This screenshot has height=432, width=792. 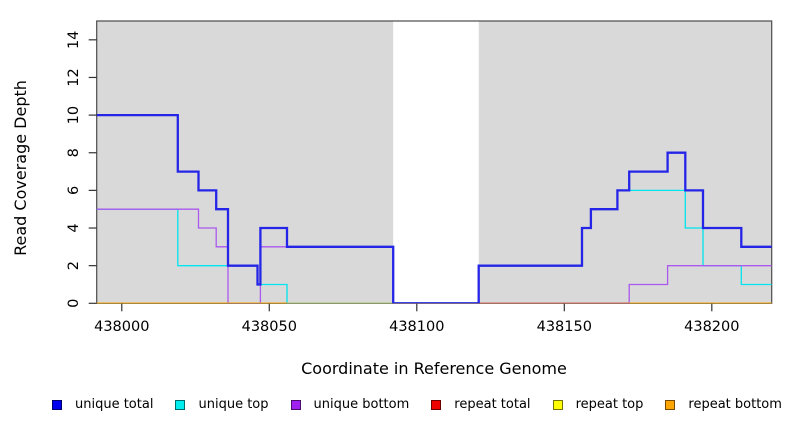 What do you see at coordinates (57, 405) in the screenshot?
I see `legend-swatch-unique-total` at bounding box center [57, 405].